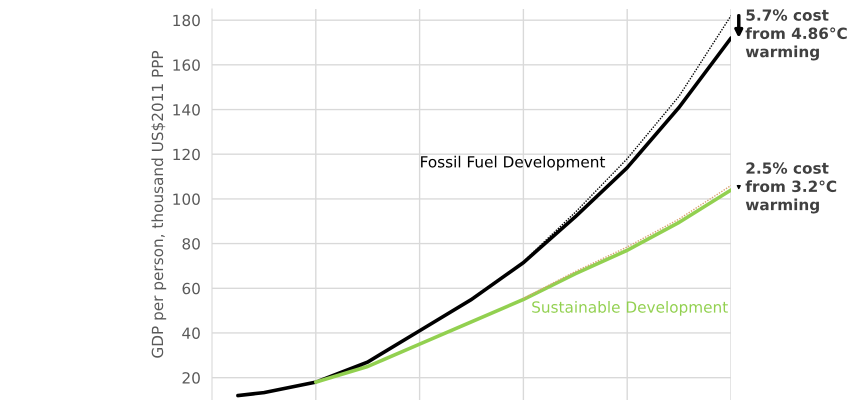  I want to click on y-tick-label: 120, so click(186, 154).